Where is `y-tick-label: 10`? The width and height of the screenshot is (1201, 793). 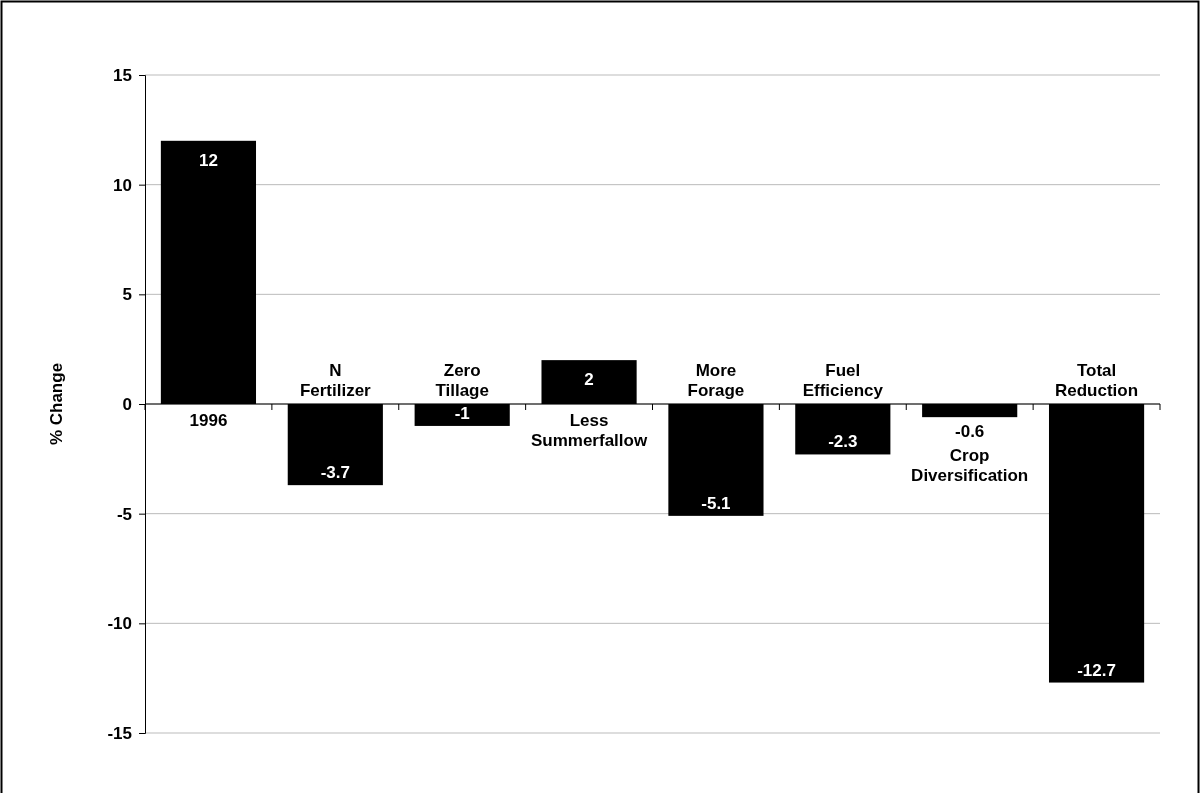
y-tick-label: 10 is located at coordinates (122, 185).